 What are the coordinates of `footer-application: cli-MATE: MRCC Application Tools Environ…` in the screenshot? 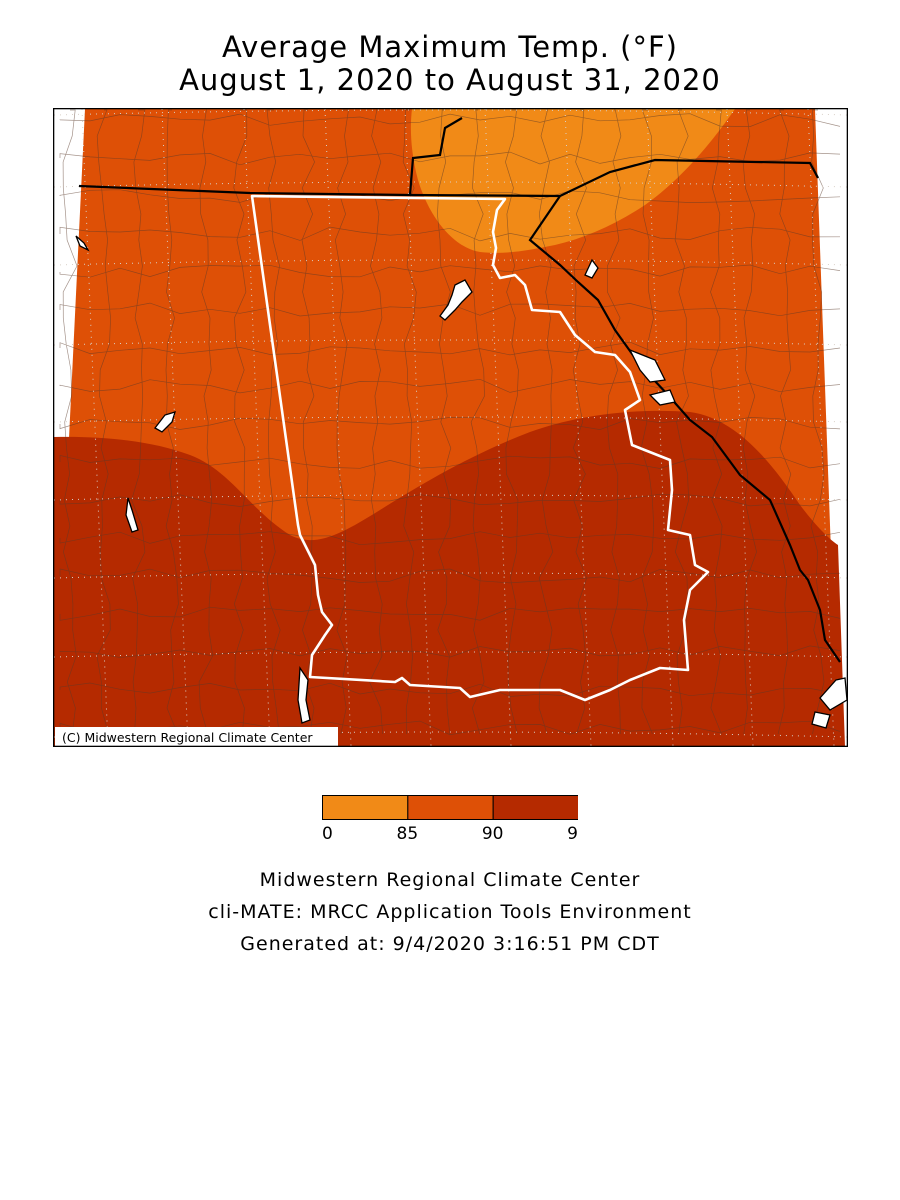 It's located at (450, 912).